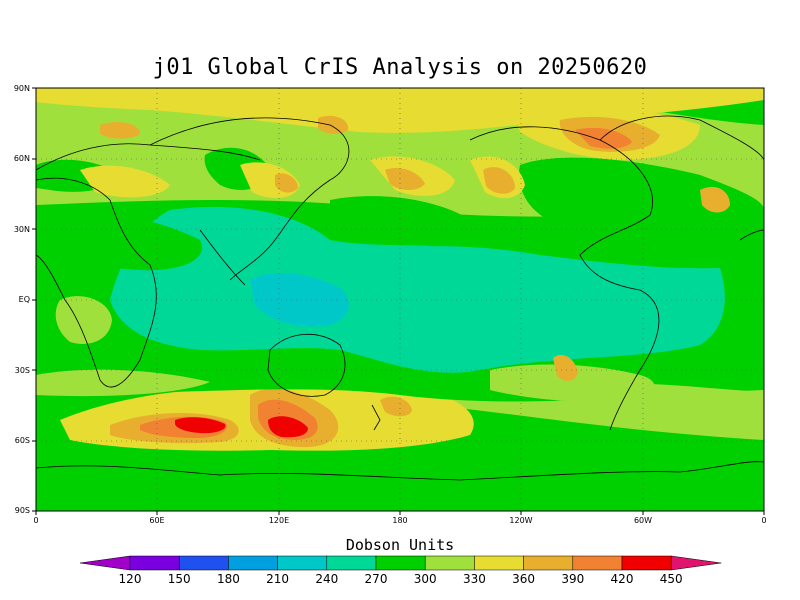 This screenshot has height=600, width=800. Describe the element at coordinates (643, 520) in the screenshot. I see `x-label-60w: 60W` at that location.